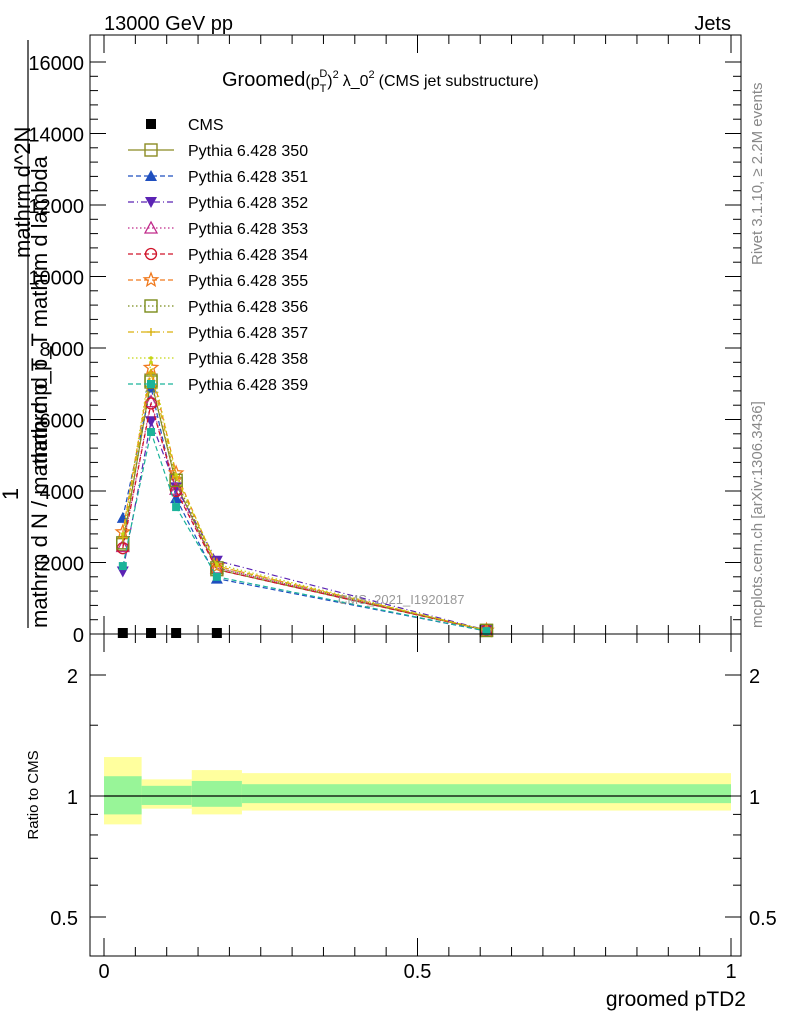 Image resolution: width=786 pixels, height=1024 pixels. What do you see at coordinates (56, 64) in the screenshot?
I see `main-y-tick-label: 16000` at bounding box center [56, 64].